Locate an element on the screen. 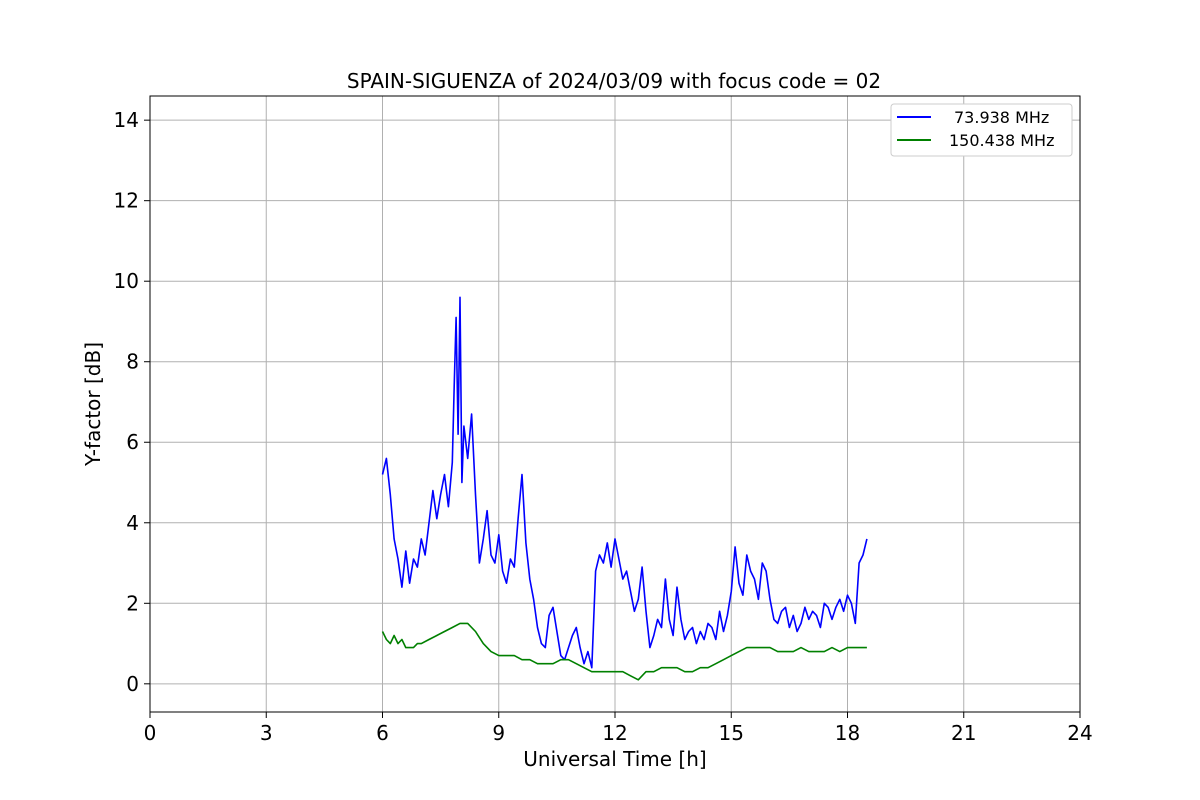  legend-box is located at coordinates (981, 130).